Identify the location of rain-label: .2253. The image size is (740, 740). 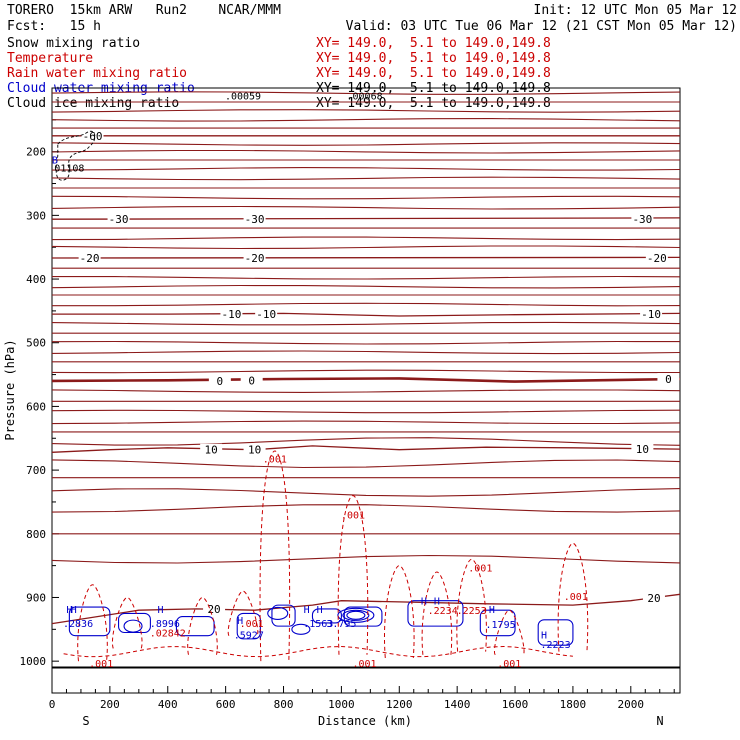
(472, 611).